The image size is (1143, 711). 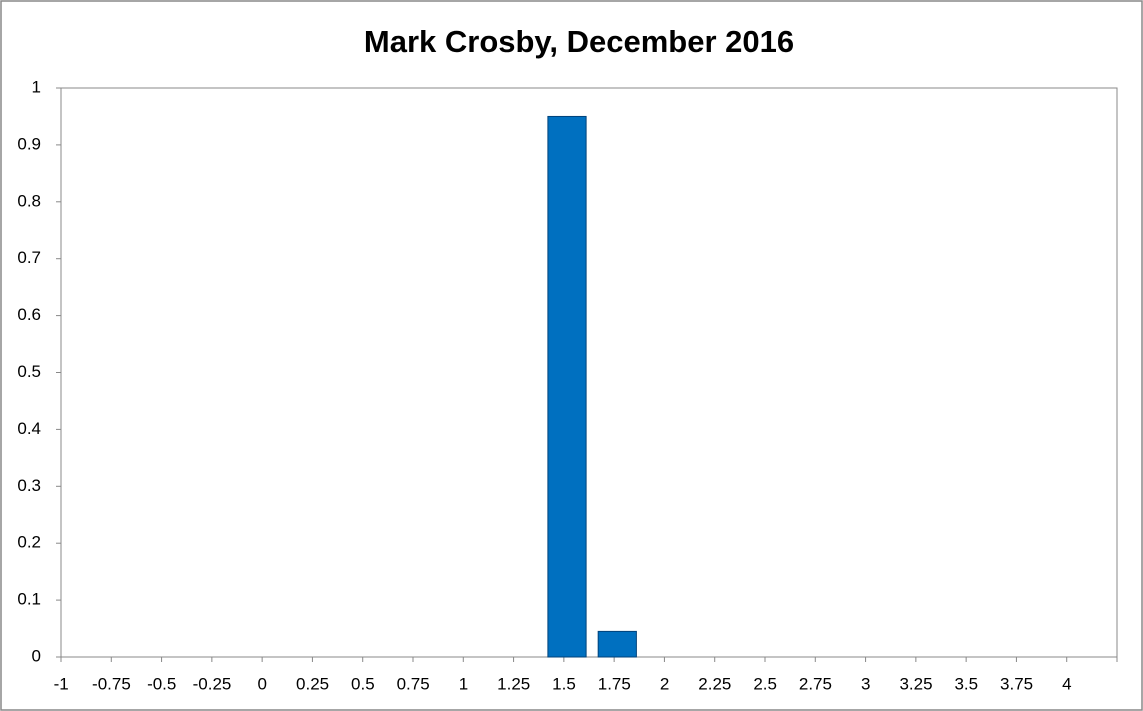 What do you see at coordinates (579, 41) in the screenshot?
I see `chart-title: Mark Crosby, December 2016` at bounding box center [579, 41].